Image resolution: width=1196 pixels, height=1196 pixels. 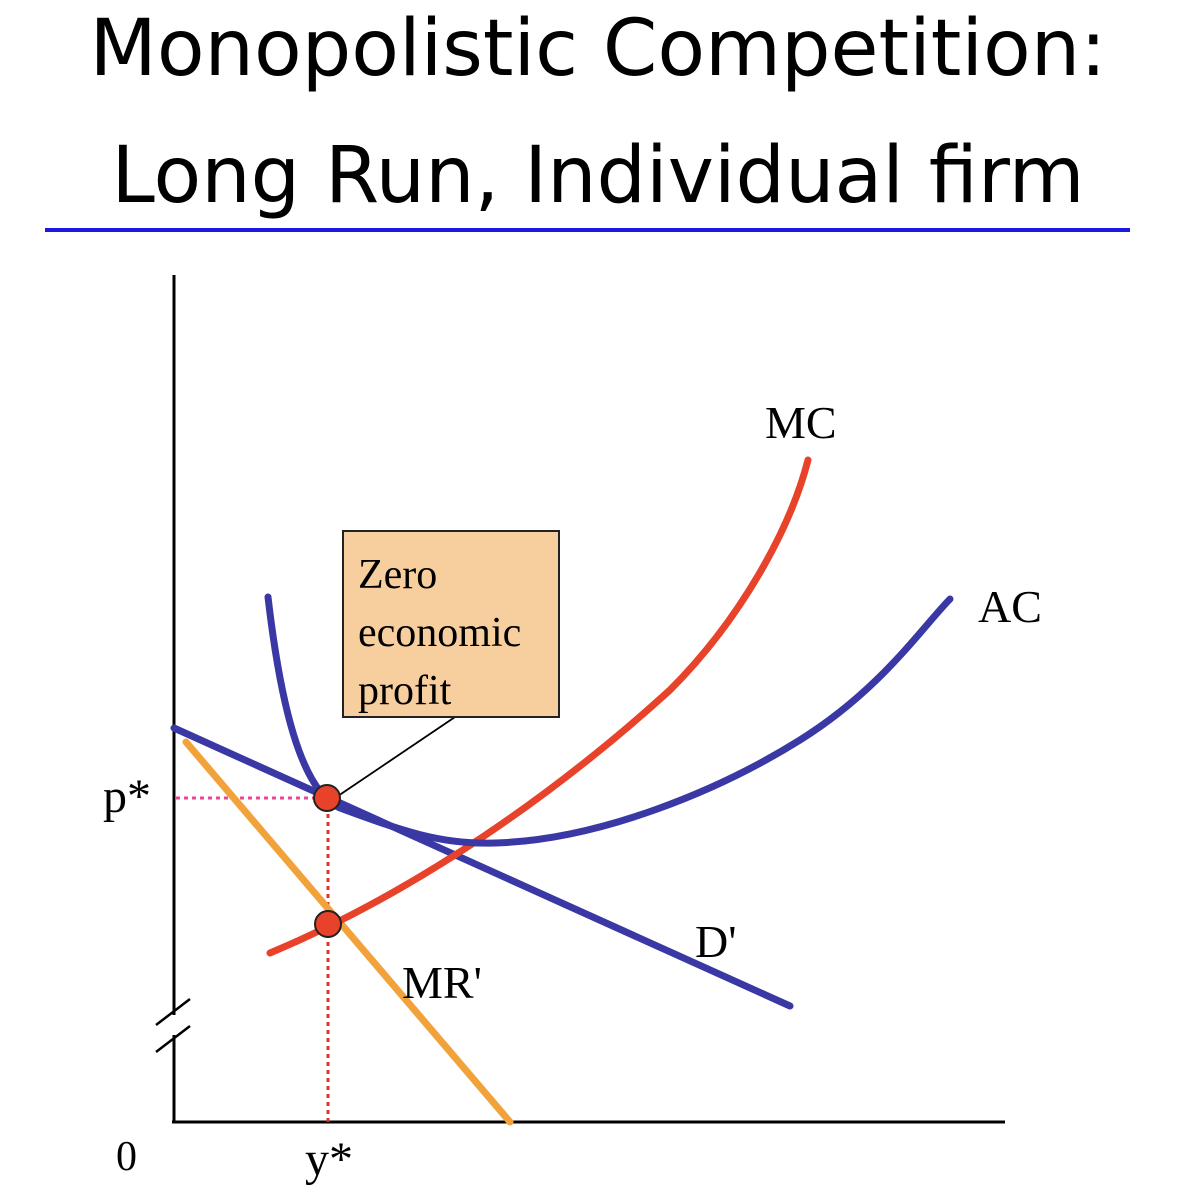 What do you see at coordinates (327, 798) in the screenshot?
I see `tangency-point` at bounding box center [327, 798].